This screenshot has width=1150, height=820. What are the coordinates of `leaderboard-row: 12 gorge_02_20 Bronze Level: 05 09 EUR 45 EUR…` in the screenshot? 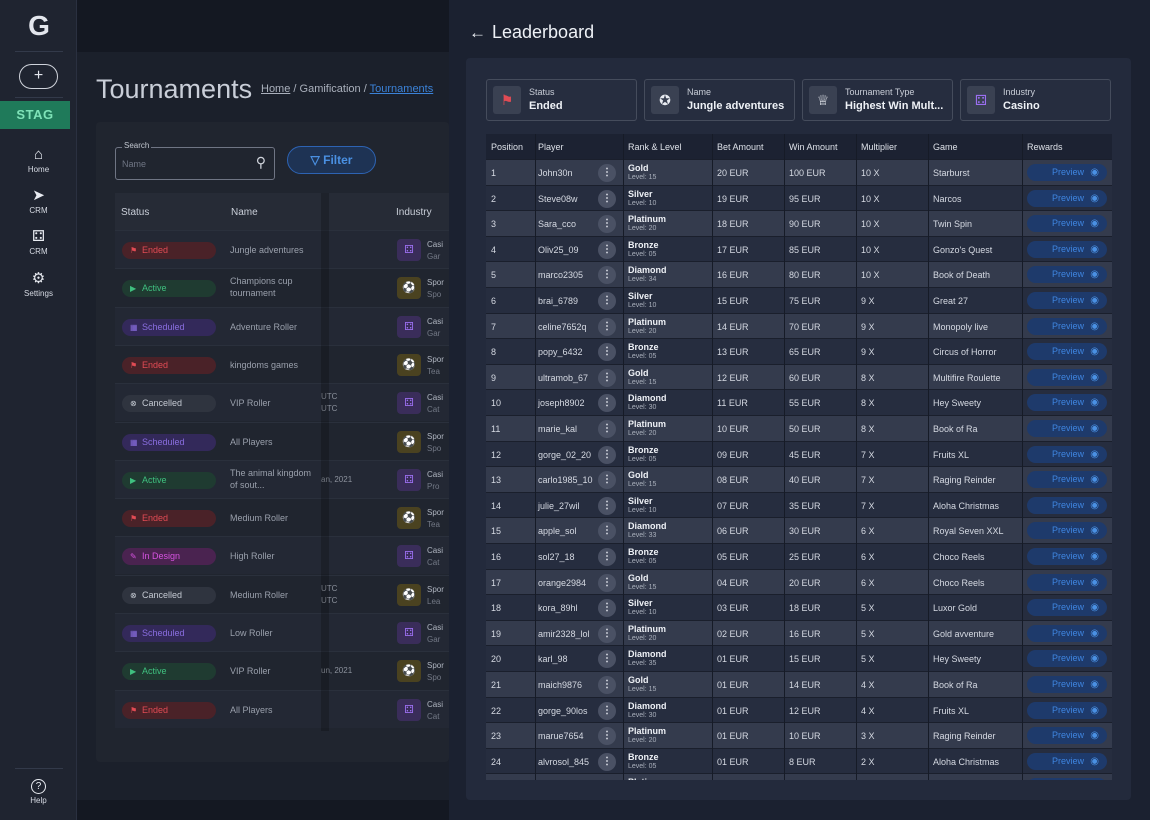 It's located at (799, 453).